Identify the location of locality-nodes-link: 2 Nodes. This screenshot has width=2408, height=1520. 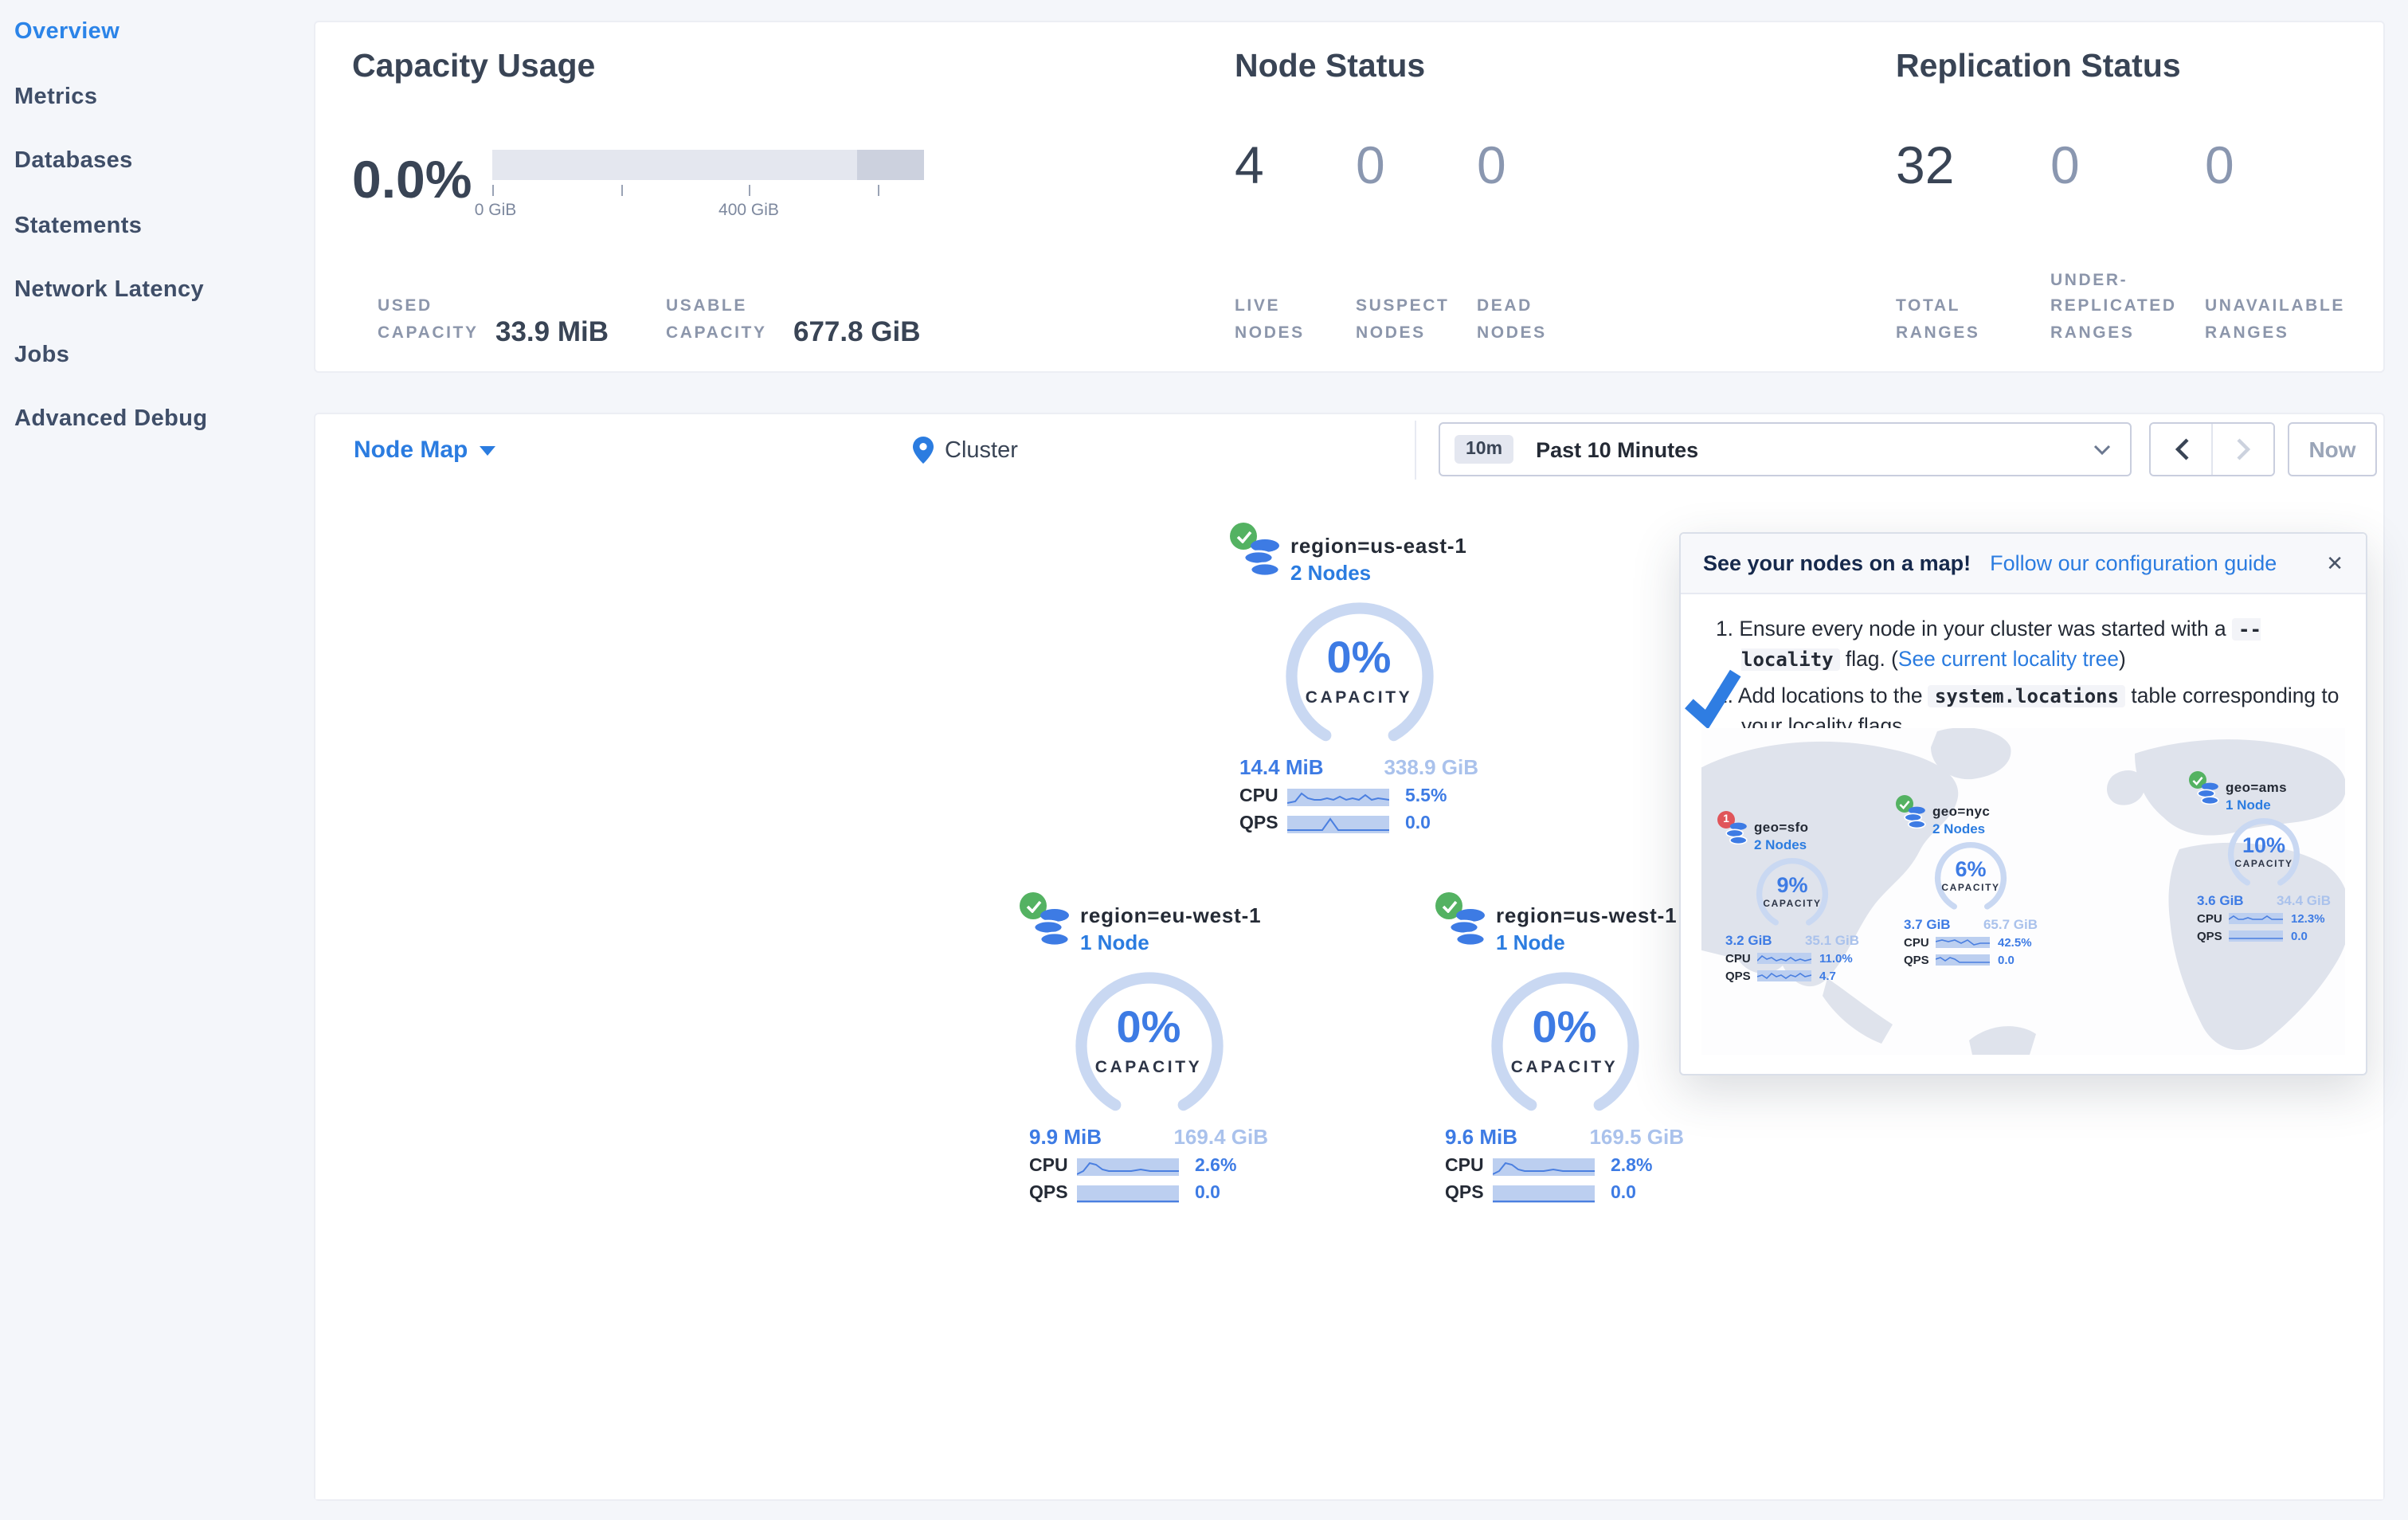
(1331, 573).